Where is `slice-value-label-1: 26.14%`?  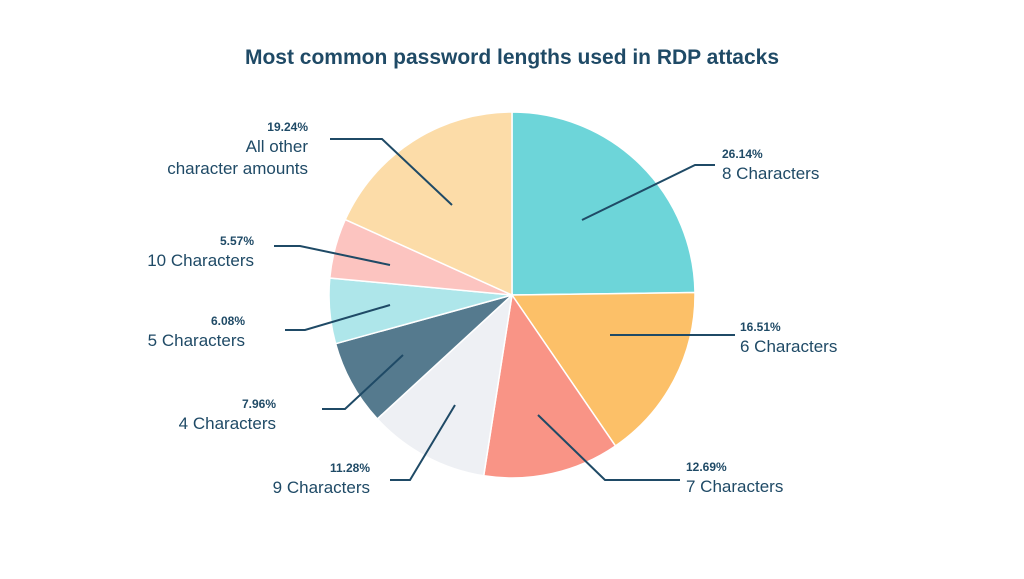
slice-value-label-1: 26.14% is located at coordinates (742, 154).